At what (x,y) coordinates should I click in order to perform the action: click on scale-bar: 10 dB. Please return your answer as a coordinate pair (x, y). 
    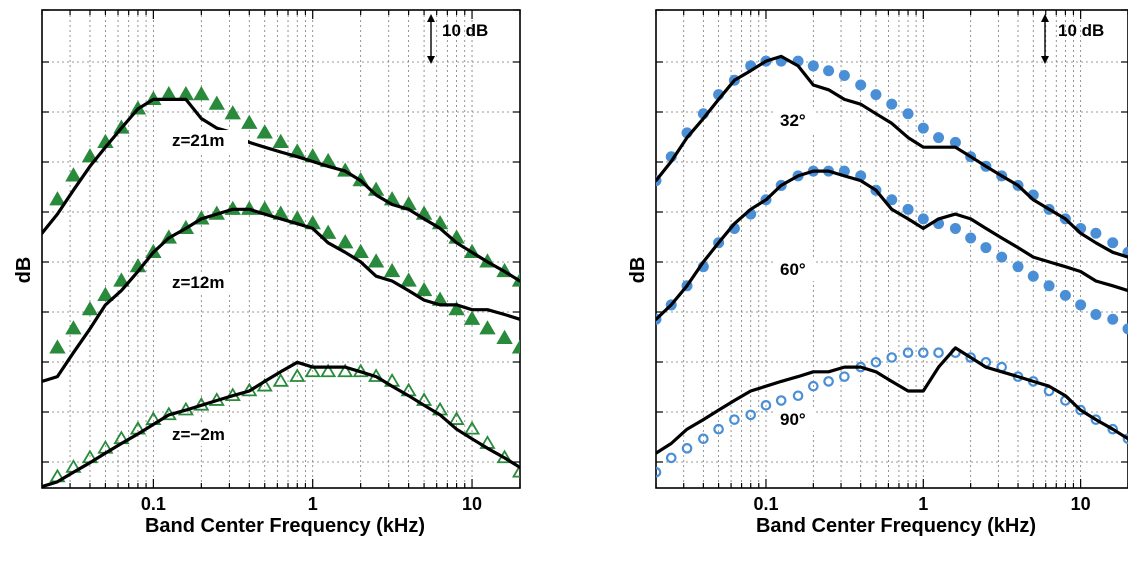
    Looking at the image, I should click on (1072, 39).